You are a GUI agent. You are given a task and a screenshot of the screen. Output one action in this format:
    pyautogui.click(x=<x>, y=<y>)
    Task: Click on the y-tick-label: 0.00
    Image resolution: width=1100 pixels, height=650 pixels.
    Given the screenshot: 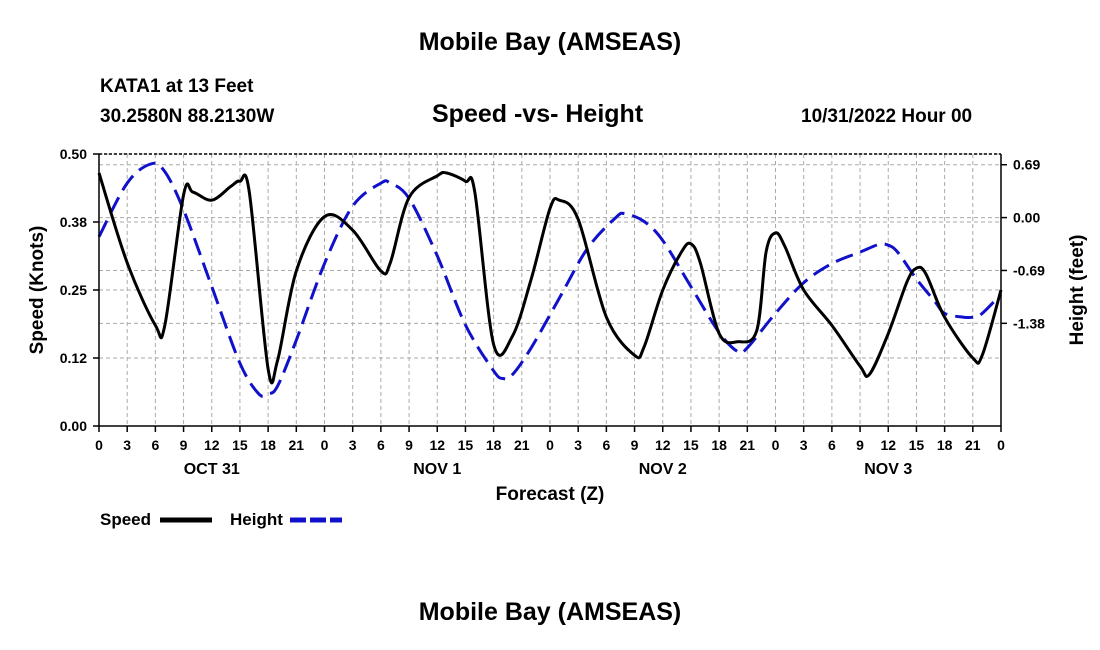 What is the action you would take?
    pyautogui.click(x=73, y=426)
    